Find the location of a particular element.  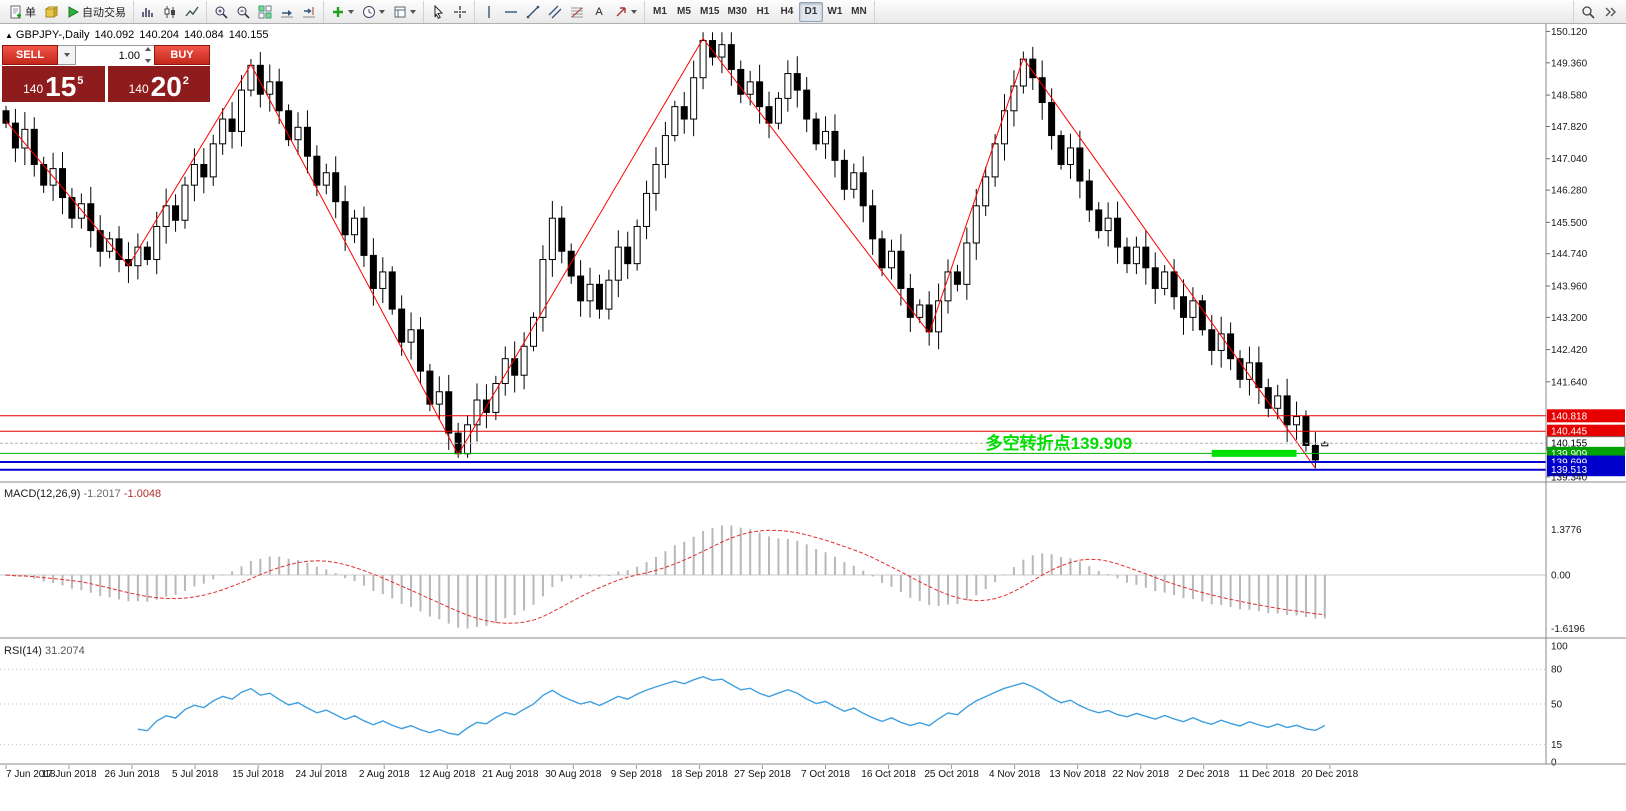

volume-input is located at coordinates (115, 56).